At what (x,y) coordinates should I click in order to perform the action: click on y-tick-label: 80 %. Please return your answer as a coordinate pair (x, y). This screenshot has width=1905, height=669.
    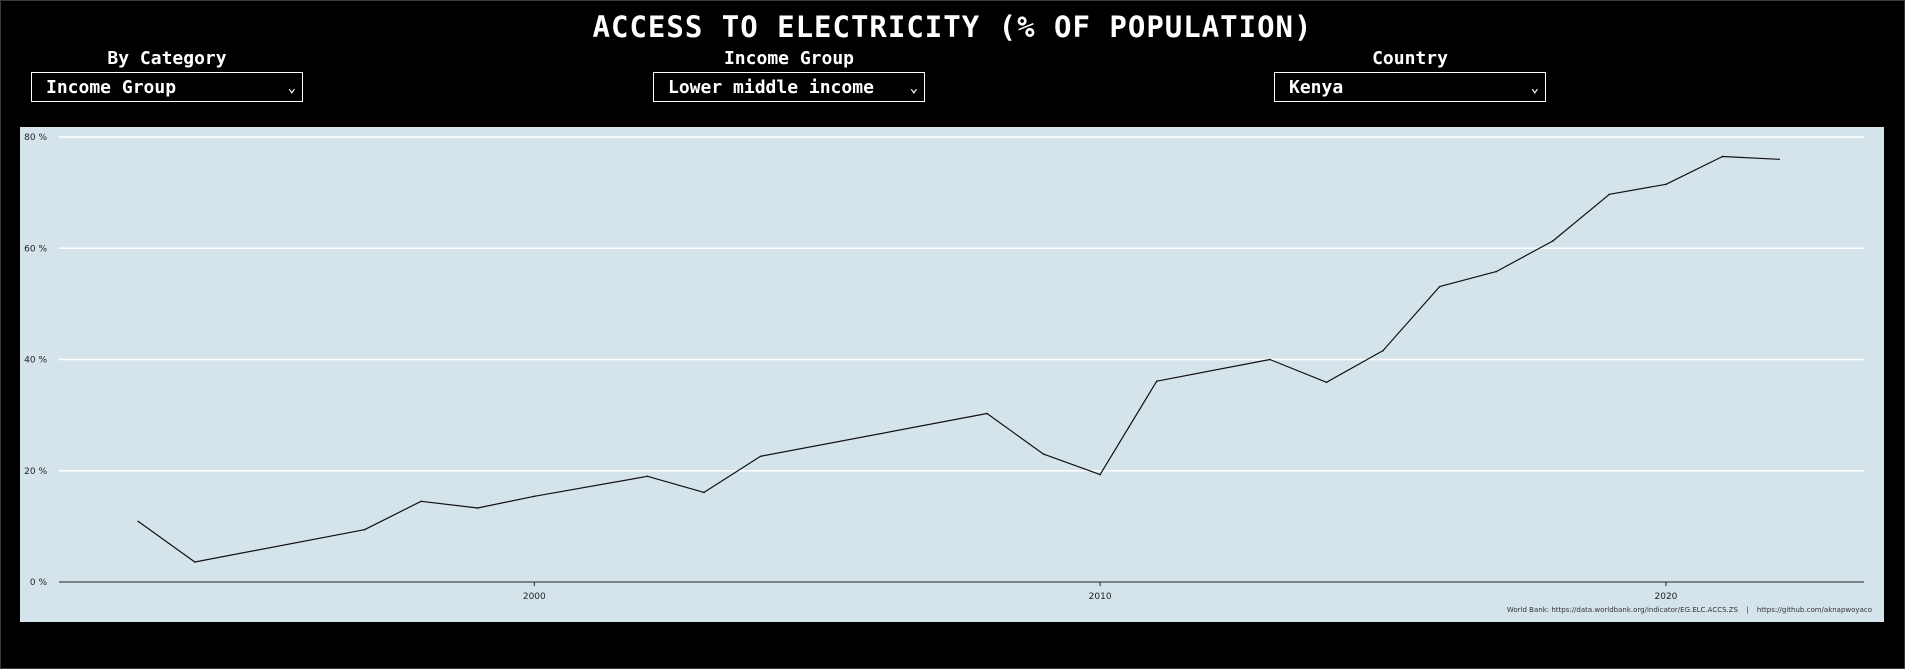
    Looking at the image, I should click on (35, 138).